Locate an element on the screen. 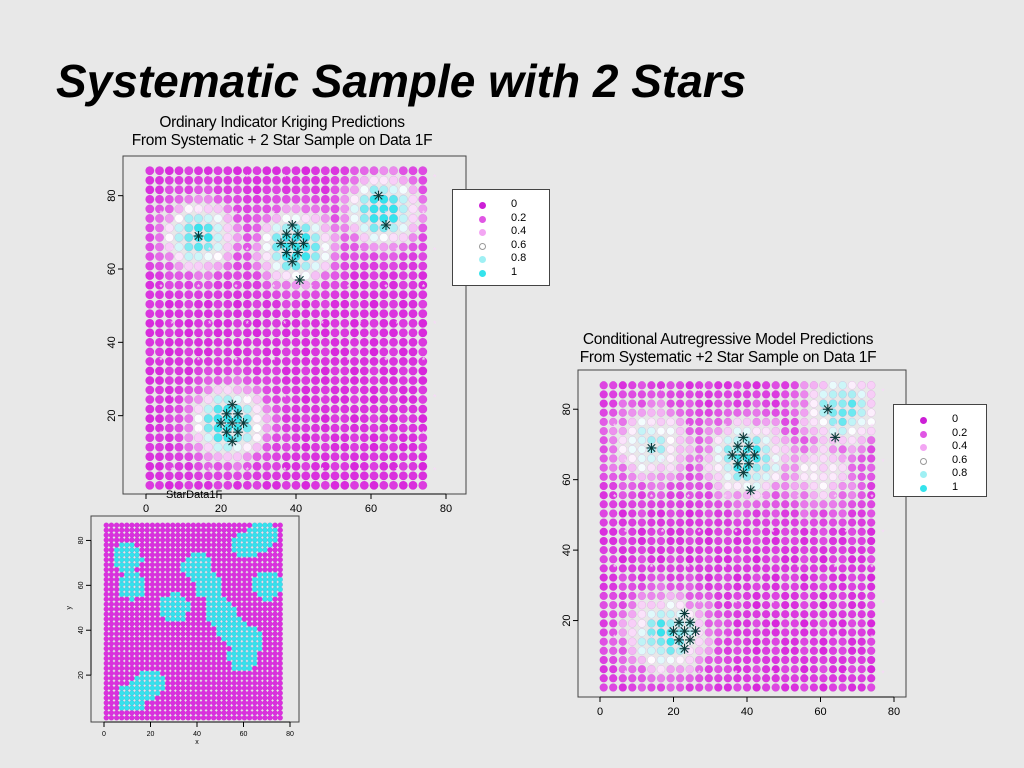 The width and height of the screenshot is (1024, 768). legend-entry: 0.4 is located at coordinates (940, 446).